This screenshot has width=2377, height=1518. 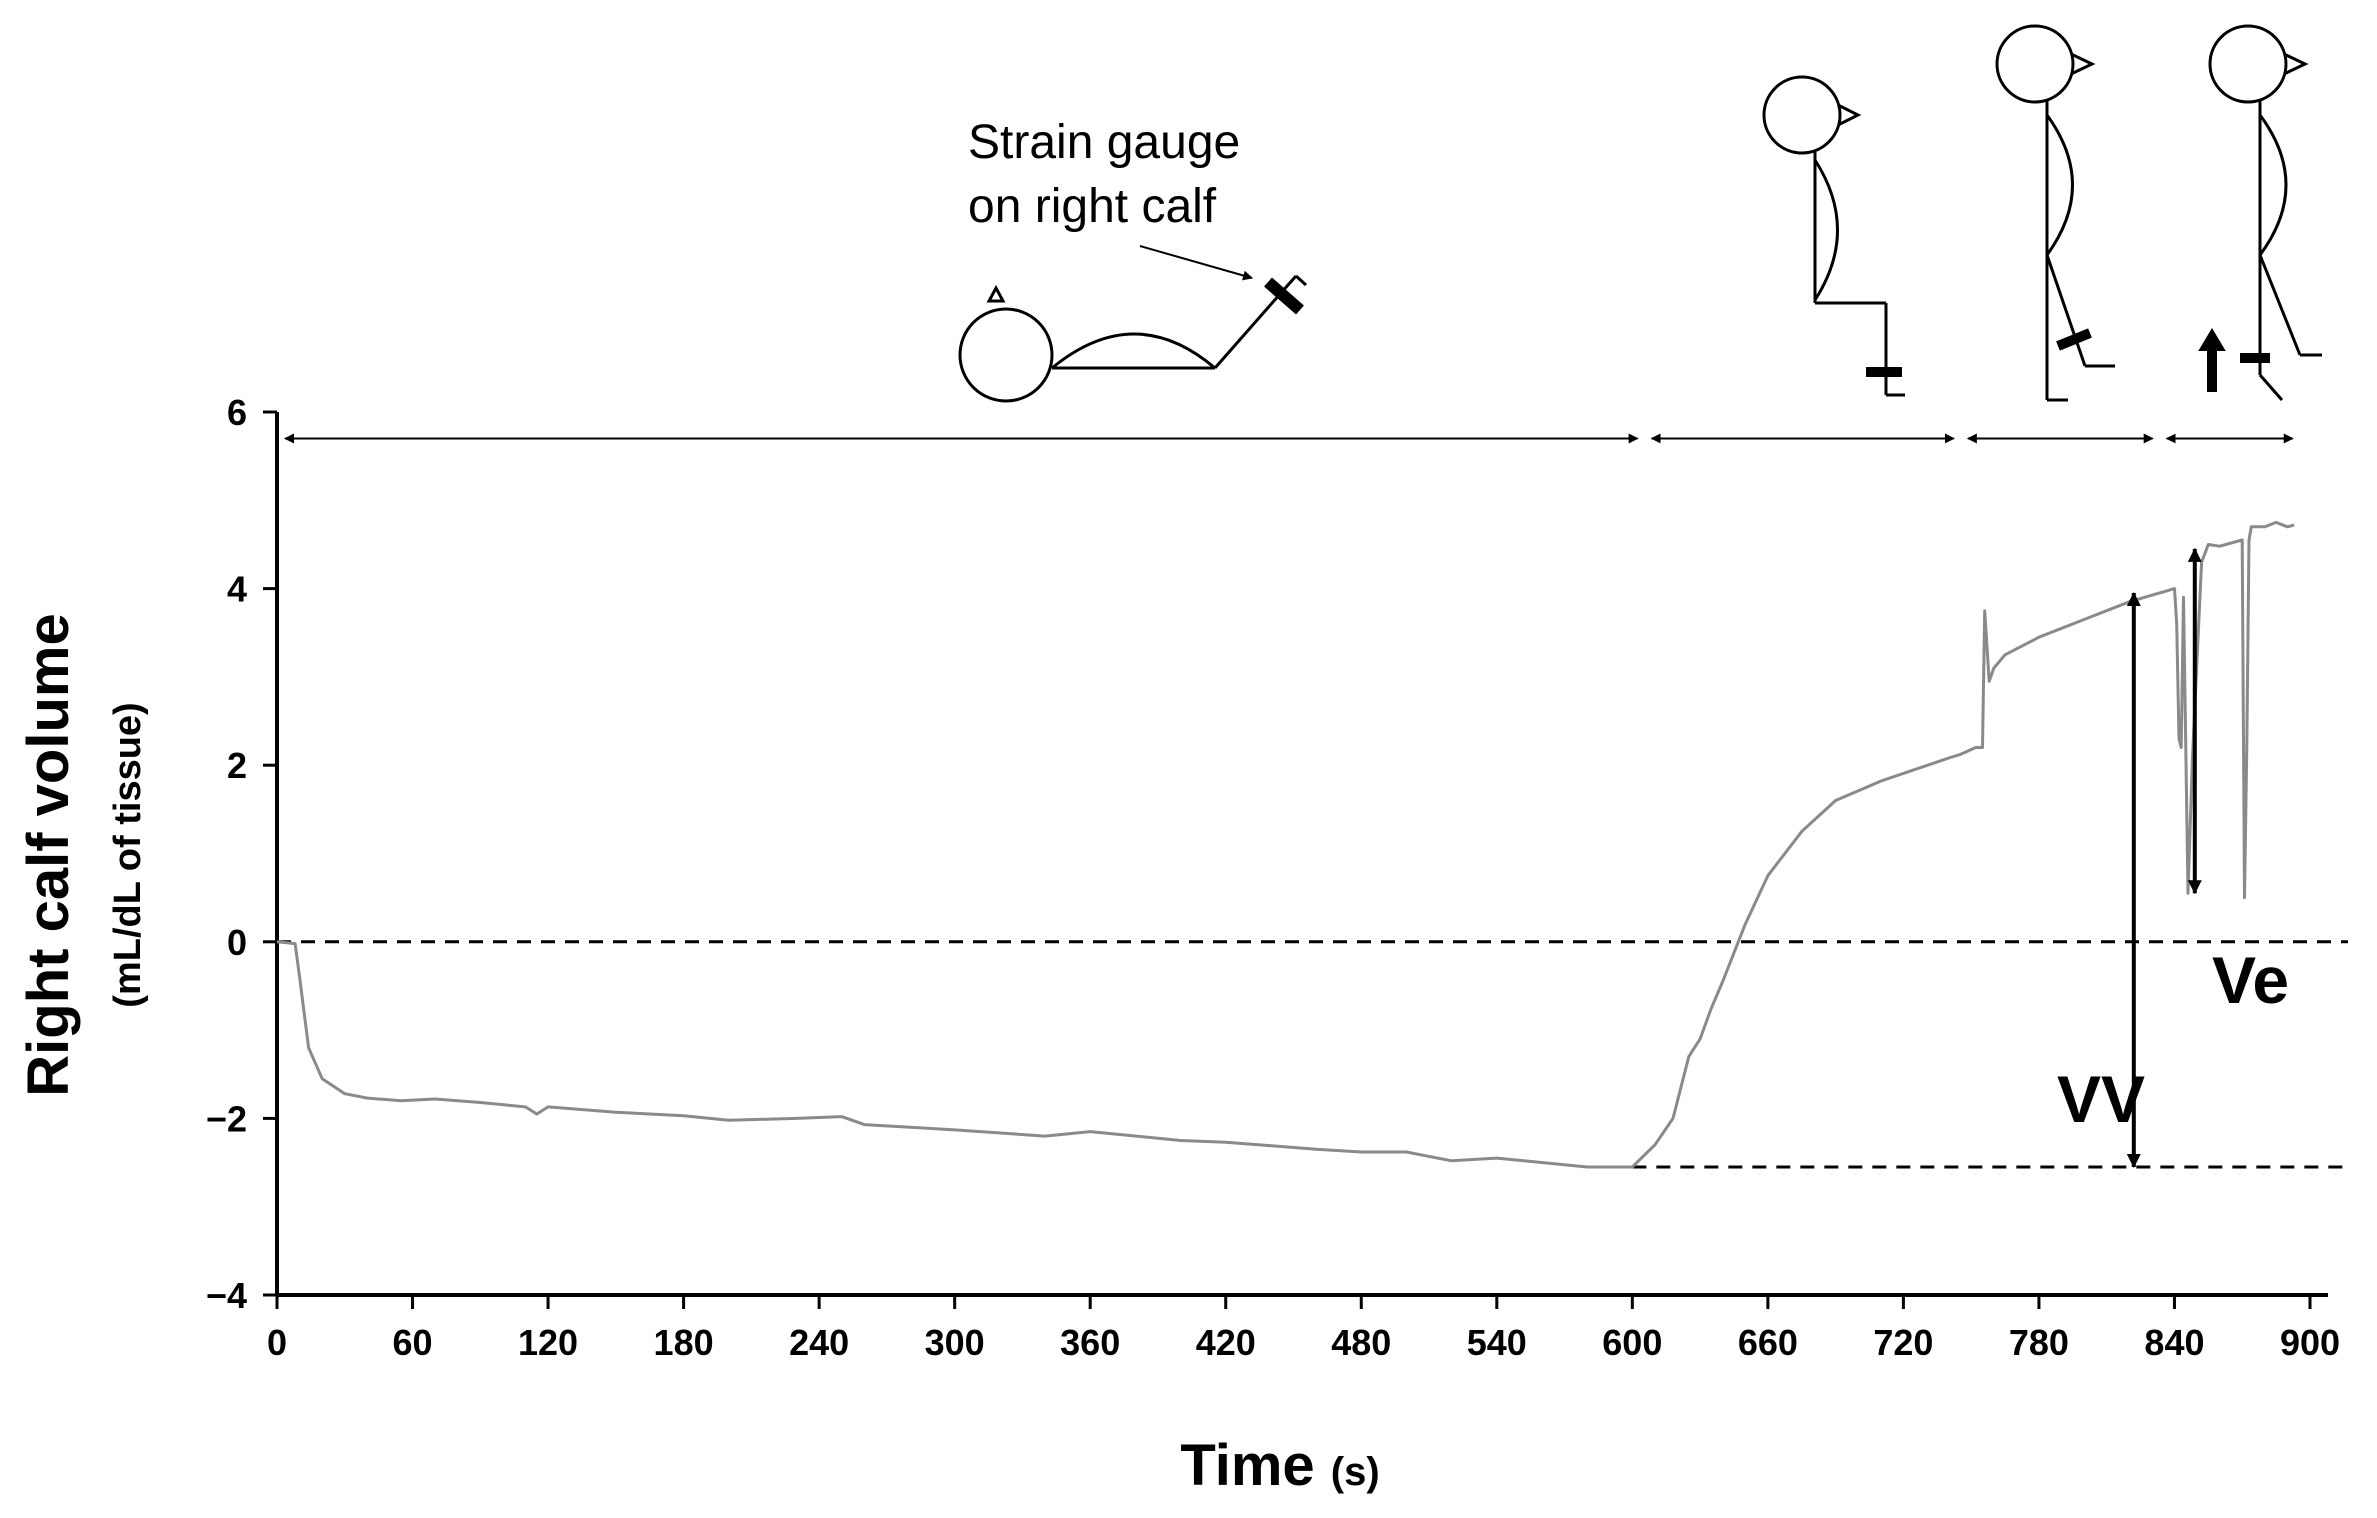 What do you see at coordinates (1104, 142) in the screenshot?
I see `strain-gauge-note-line1: Strain gauge` at bounding box center [1104, 142].